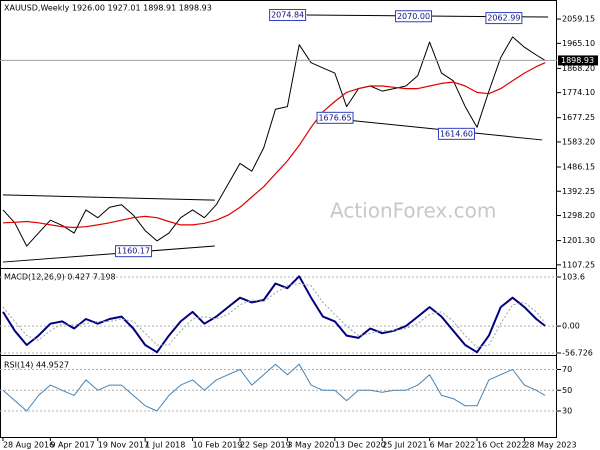 This screenshot has height=450, width=600. What do you see at coordinates (453, 445) in the screenshot?
I see `x-tick-label: 6 Mar 2022` at bounding box center [453, 445].